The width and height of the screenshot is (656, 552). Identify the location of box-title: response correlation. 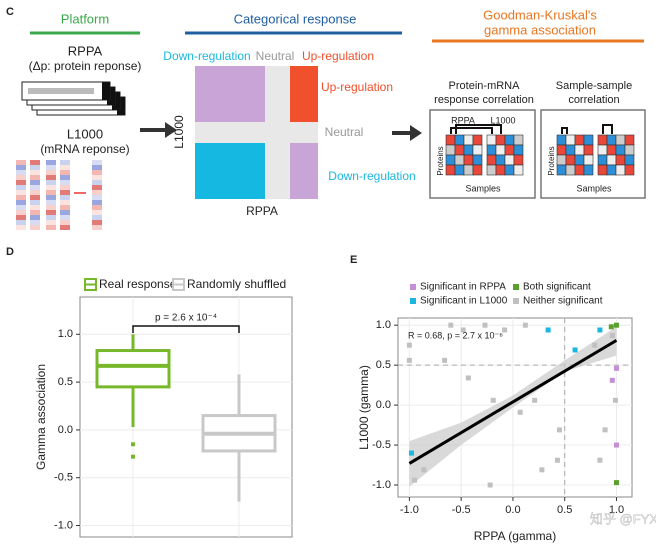
(484, 100).